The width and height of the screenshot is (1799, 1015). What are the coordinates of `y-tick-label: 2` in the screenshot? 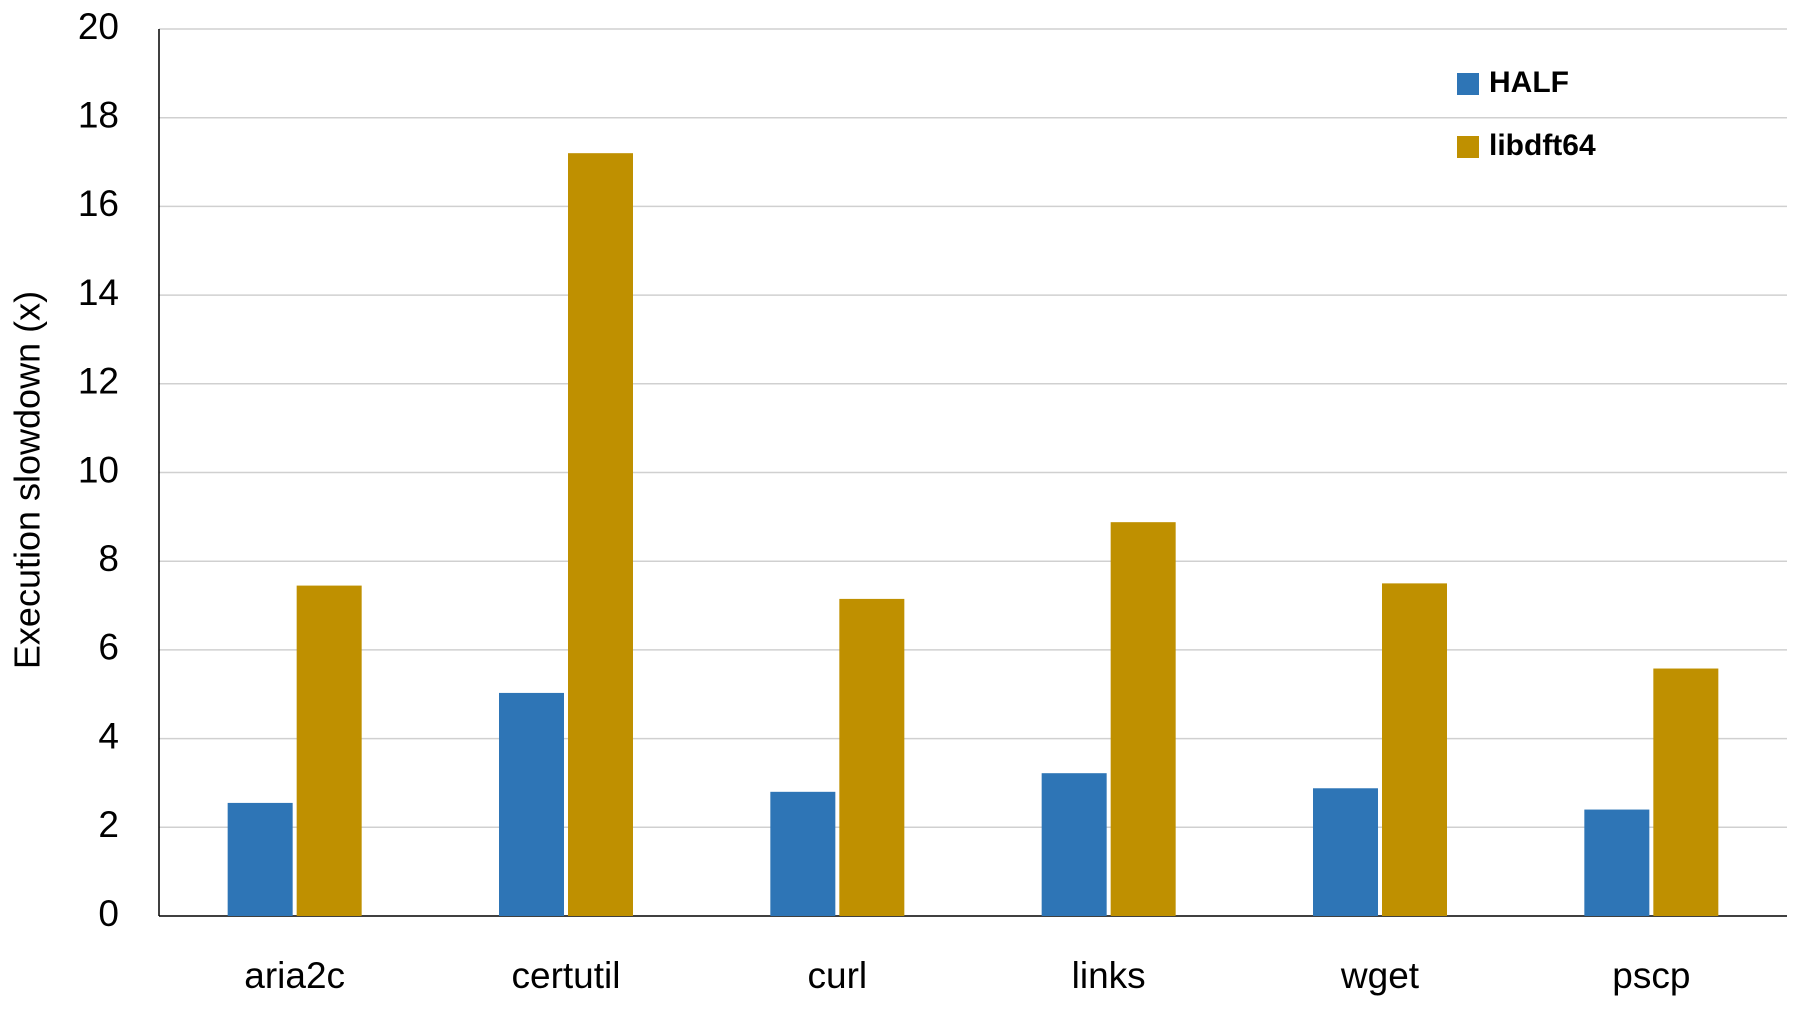 It's located at (108, 824).